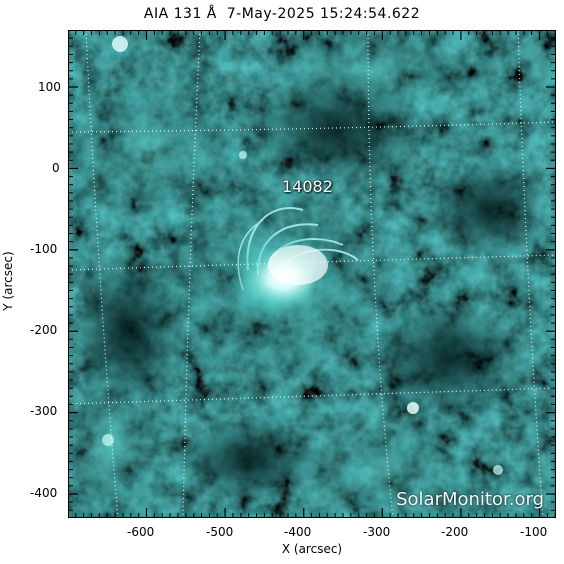 The image size is (564, 564). I want to click on x-tick-label: -400, so click(298, 532).